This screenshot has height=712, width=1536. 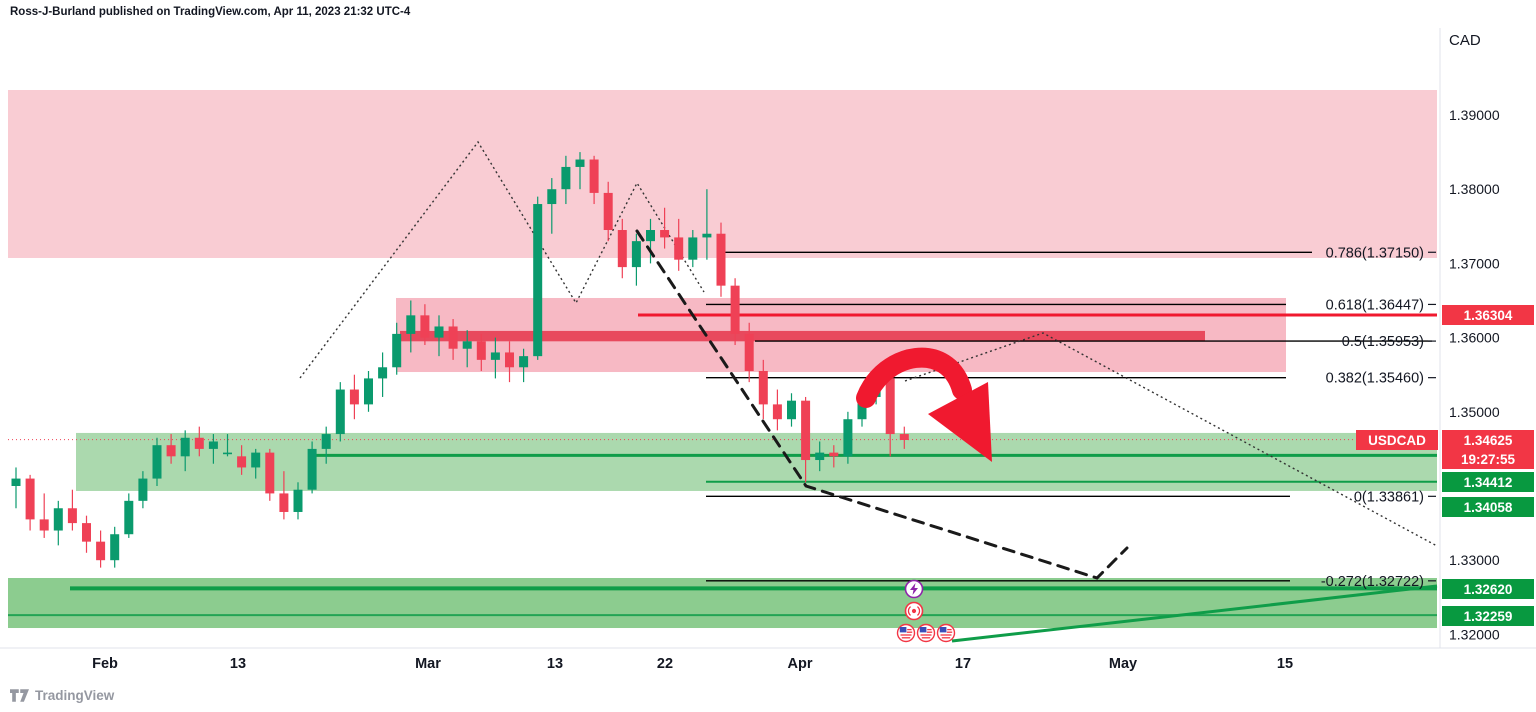 I want to click on symbol-tag-label: USDCAD, so click(x=1397, y=440).